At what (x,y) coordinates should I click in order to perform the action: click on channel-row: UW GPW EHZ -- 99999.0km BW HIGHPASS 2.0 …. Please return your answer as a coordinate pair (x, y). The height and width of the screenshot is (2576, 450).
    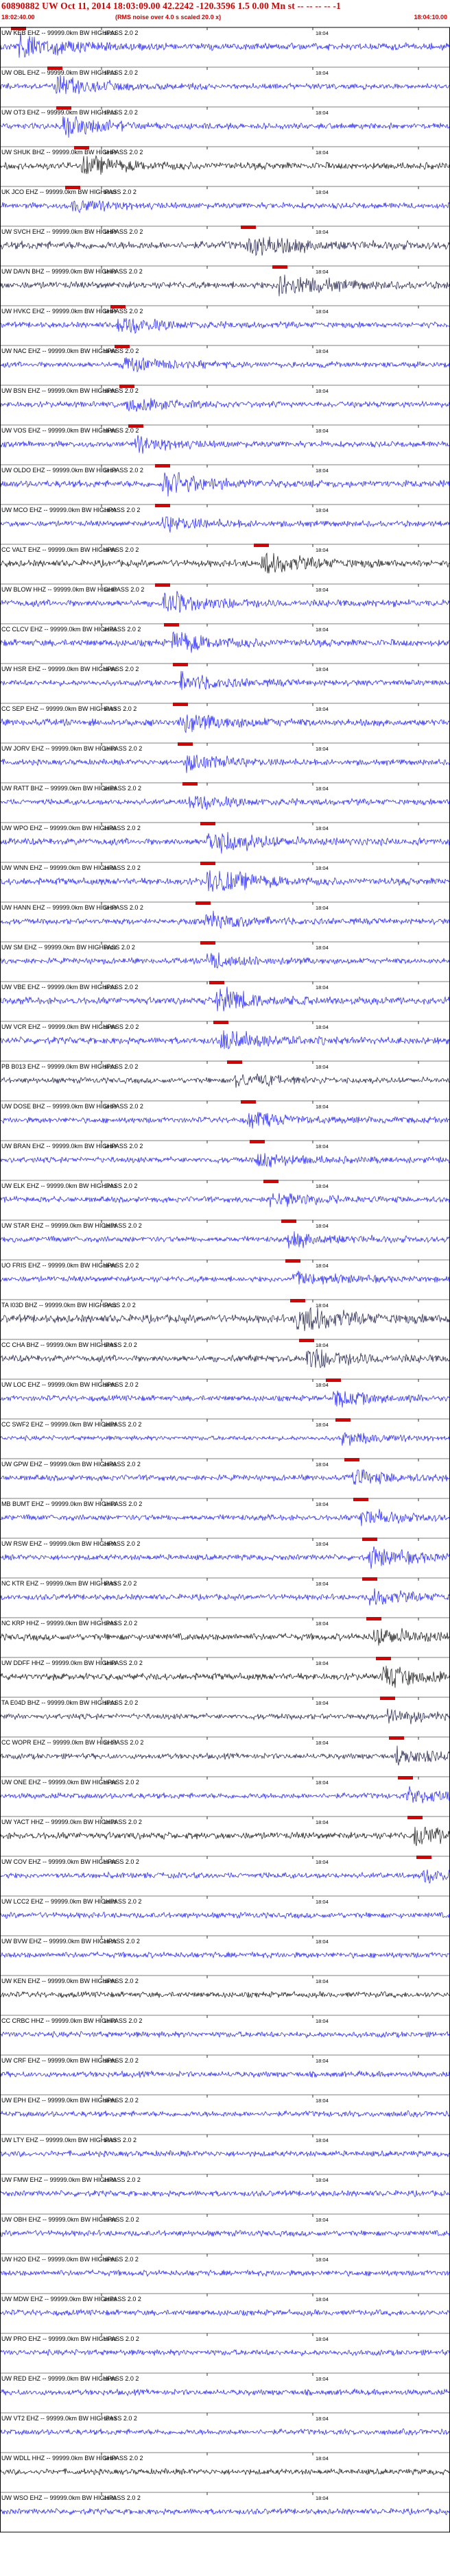
    Looking at the image, I should click on (225, 1471).